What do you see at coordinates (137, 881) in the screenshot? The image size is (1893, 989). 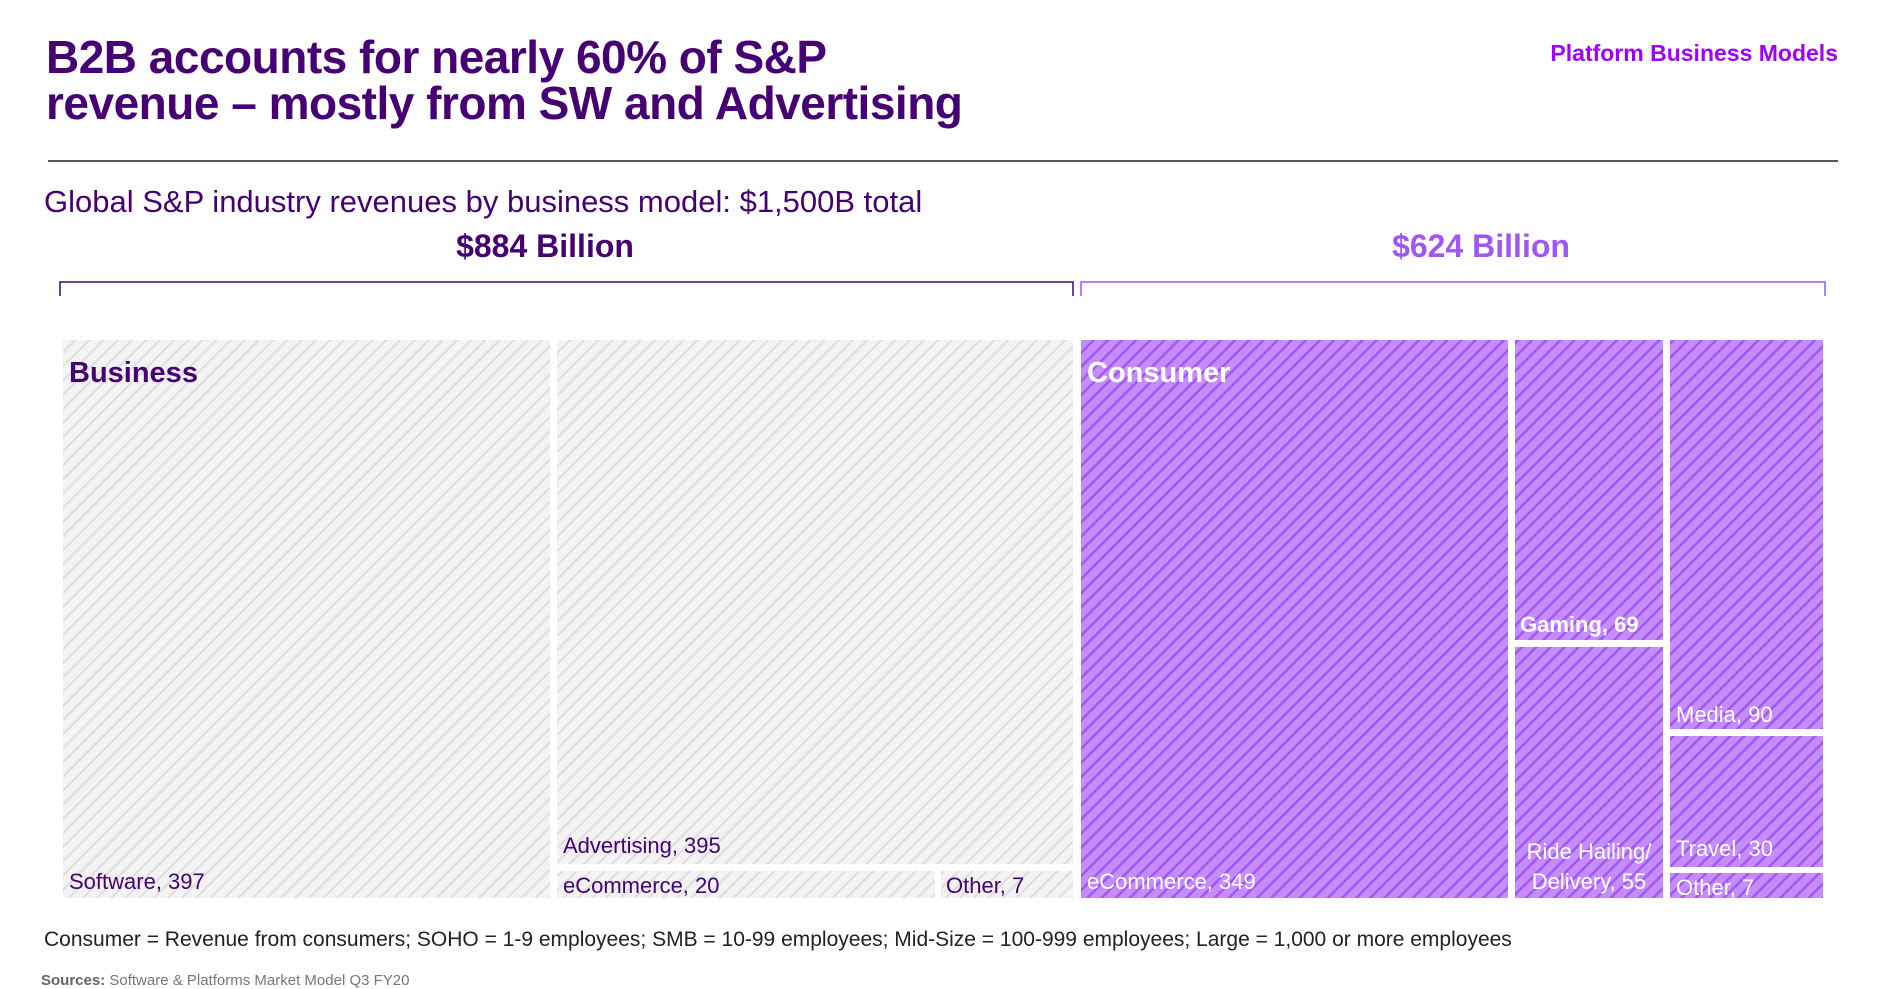 I see `label-business-software: Software, 397` at bounding box center [137, 881].